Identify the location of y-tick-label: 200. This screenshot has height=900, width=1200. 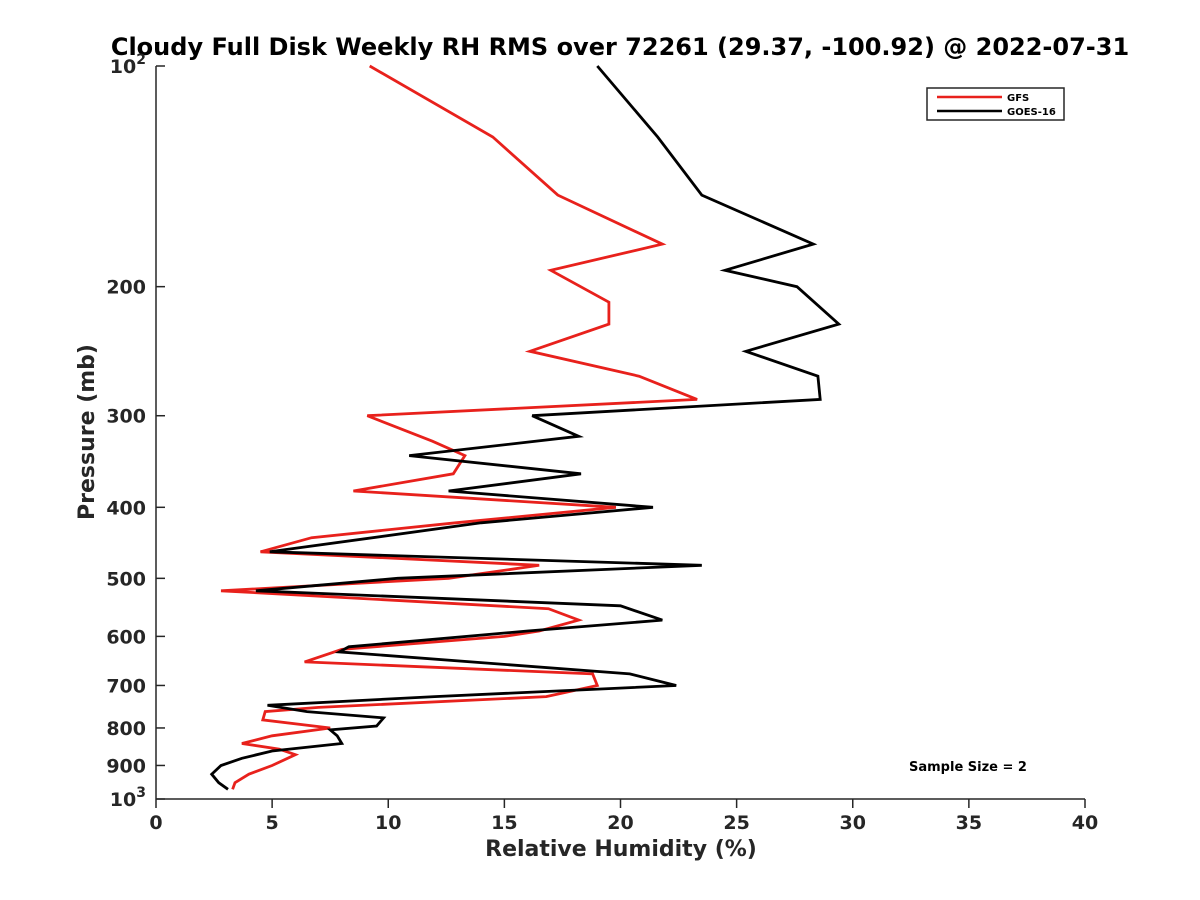
(126, 288).